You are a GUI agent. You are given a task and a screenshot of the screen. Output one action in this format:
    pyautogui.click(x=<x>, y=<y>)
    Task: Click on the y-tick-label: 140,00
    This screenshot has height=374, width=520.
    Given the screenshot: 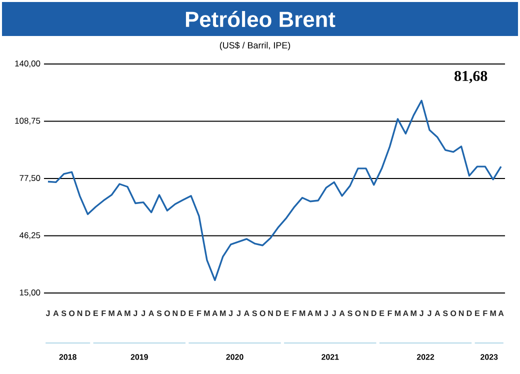 What is the action you would take?
    pyautogui.click(x=27, y=64)
    